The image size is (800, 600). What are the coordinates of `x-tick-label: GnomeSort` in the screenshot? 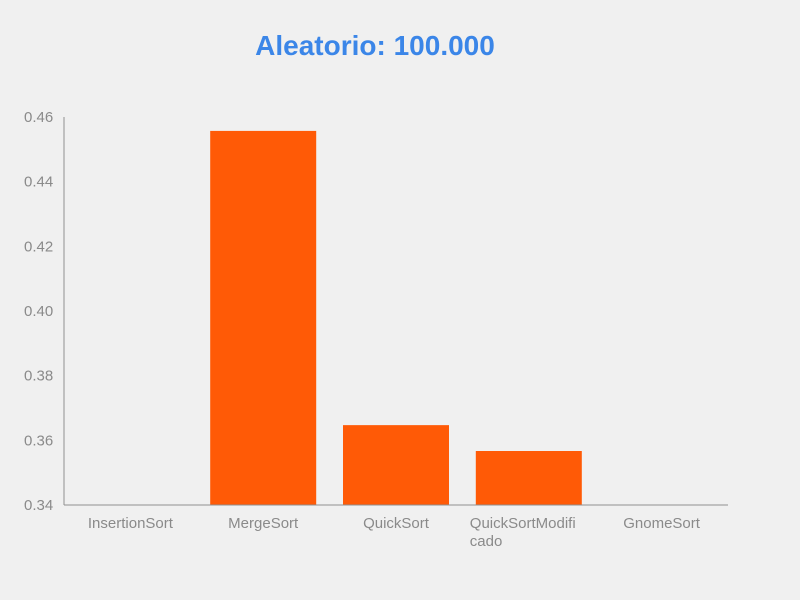 It's located at (662, 523).